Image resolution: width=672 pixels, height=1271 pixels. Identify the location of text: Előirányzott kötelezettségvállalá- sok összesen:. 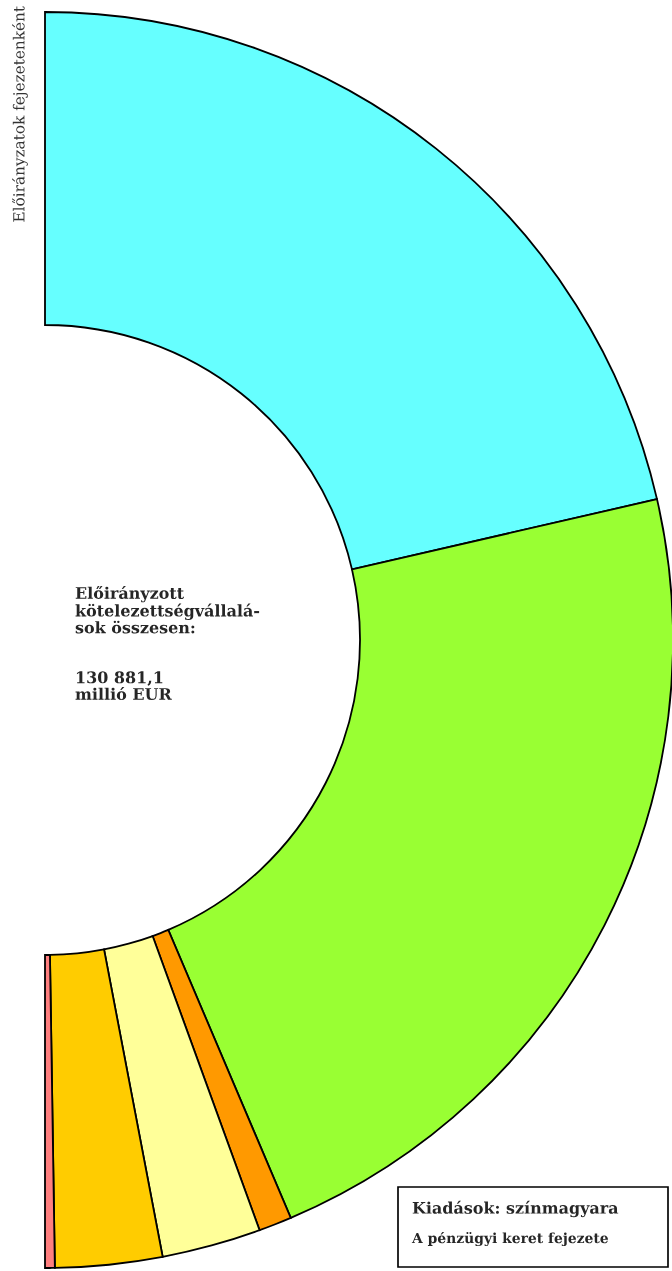
(167, 610).